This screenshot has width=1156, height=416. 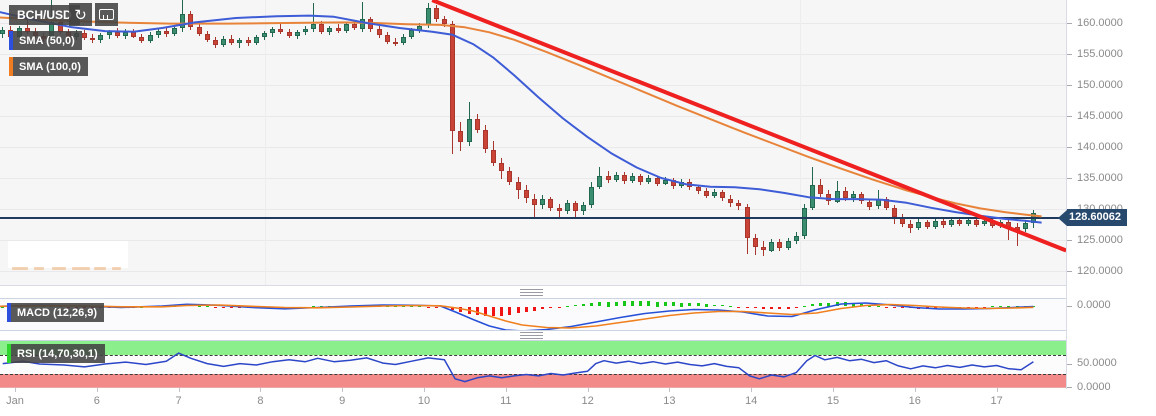 I want to click on time-axis-label: Jan, so click(x=15, y=401).